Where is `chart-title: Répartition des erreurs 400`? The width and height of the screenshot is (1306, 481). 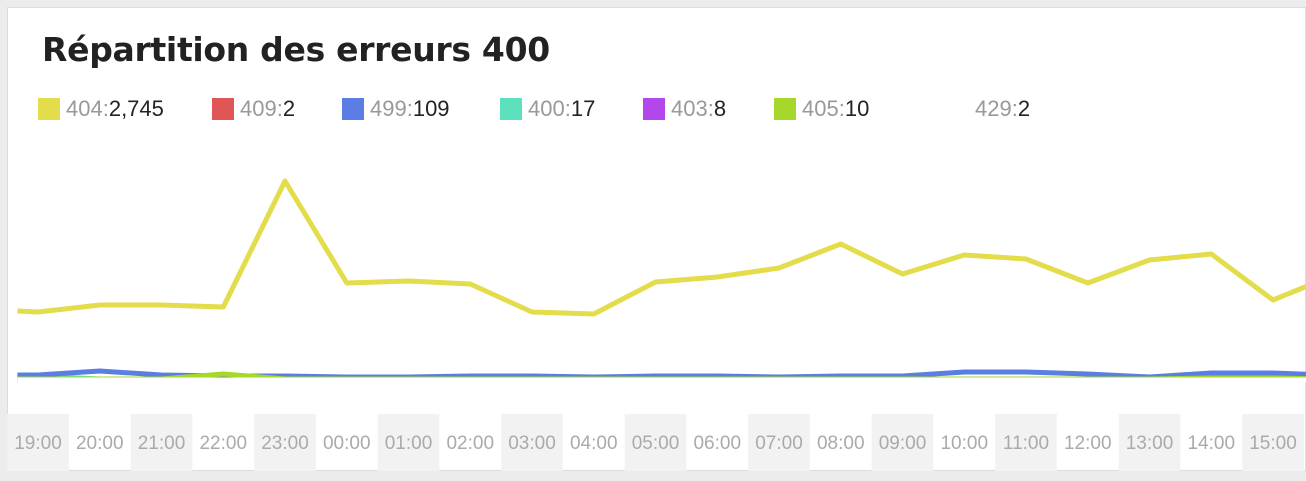
chart-title: Répartition des erreurs 400 is located at coordinates (296, 49).